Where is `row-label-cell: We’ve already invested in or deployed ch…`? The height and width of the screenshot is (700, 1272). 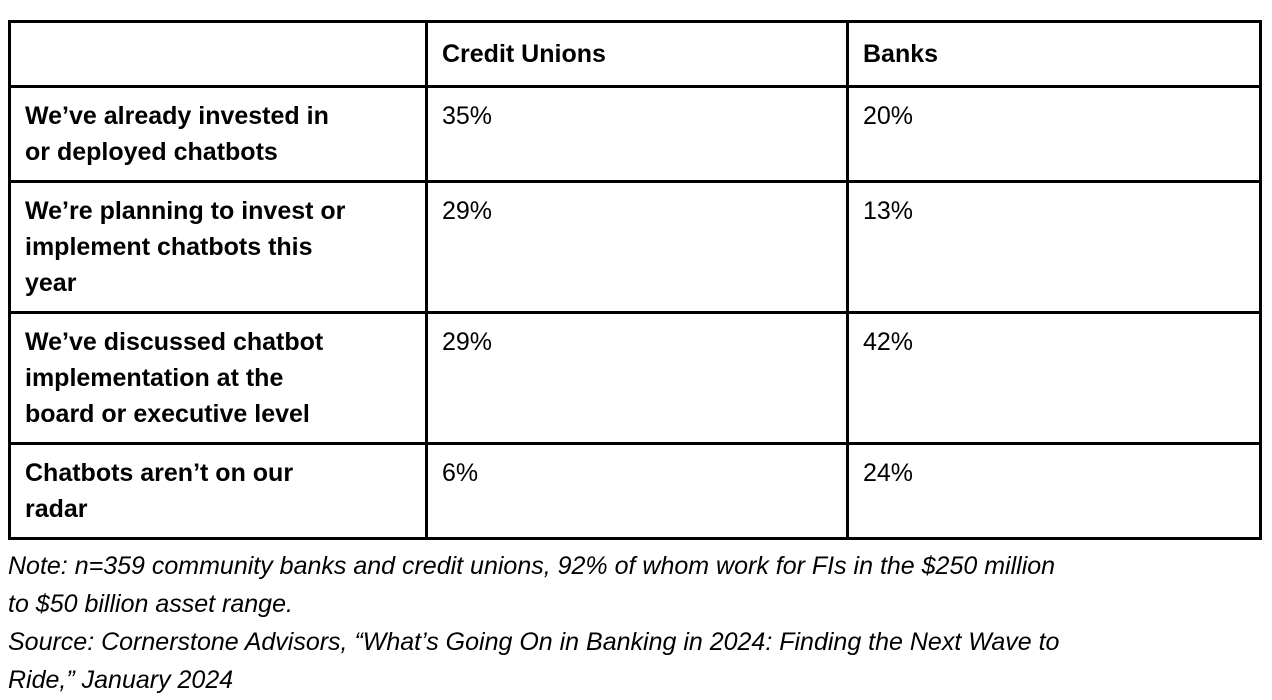
row-label-cell: We’ve already invested in or deployed ch… is located at coordinates (218, 134).